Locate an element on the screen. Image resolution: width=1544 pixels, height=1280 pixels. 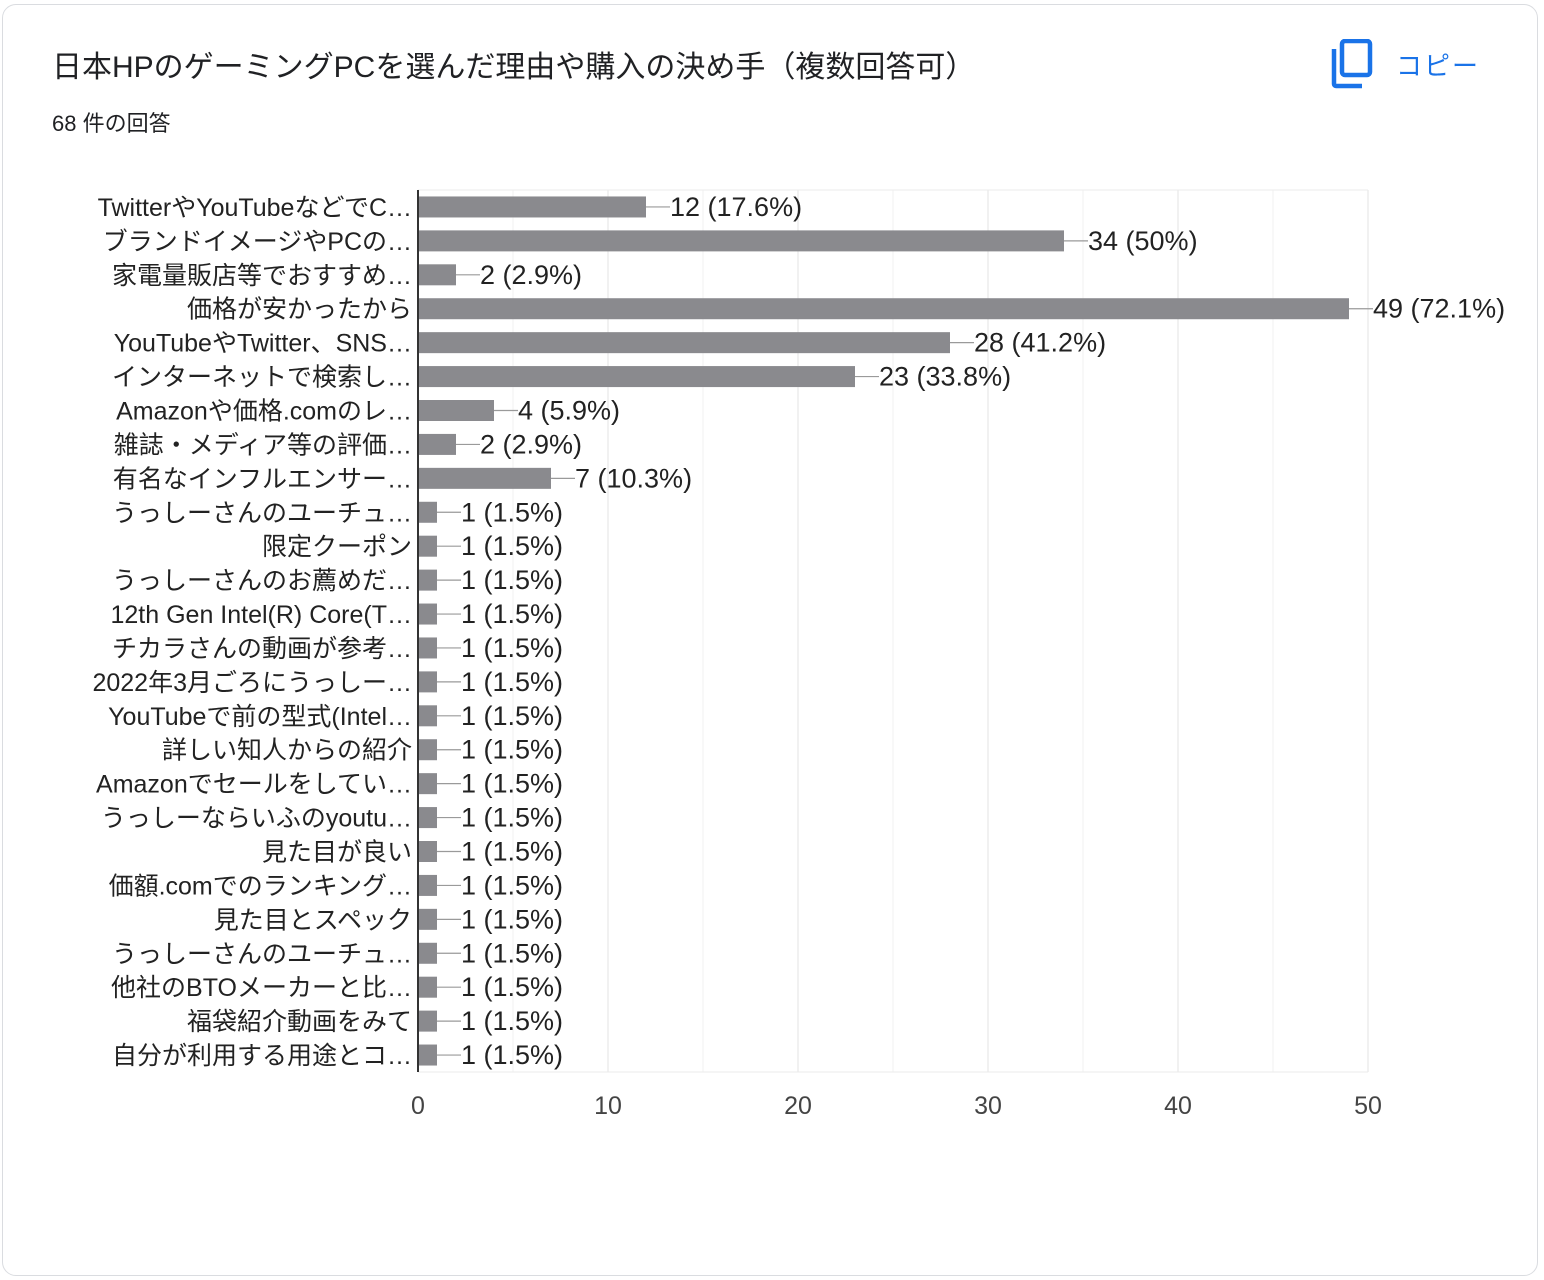
value-label: 49 (72.1%) is located at coordinates (1439, 309).